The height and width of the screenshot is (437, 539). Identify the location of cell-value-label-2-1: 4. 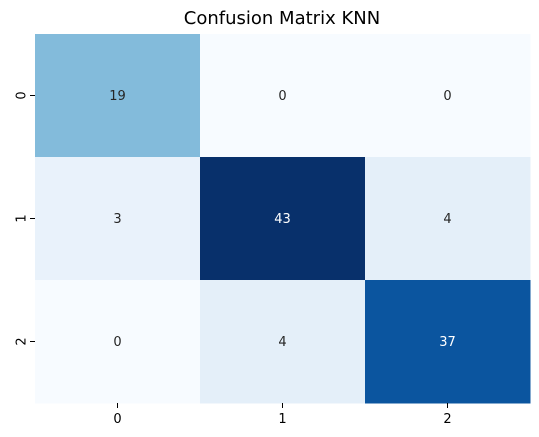
(282, 342).